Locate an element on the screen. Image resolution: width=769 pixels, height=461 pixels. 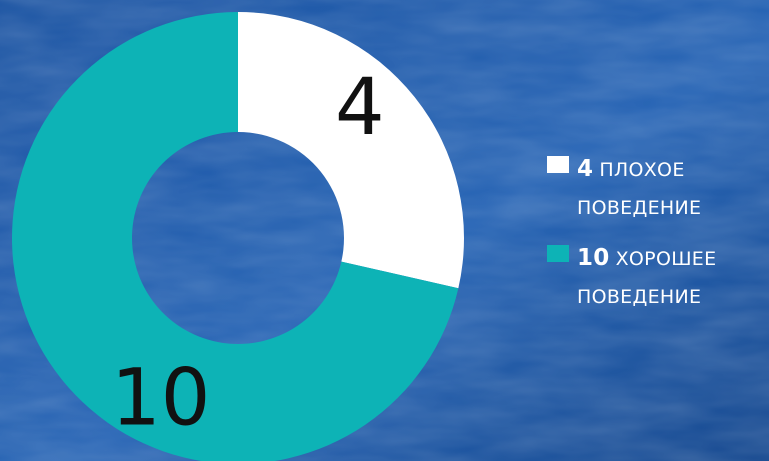
chart-legend: 4 ПЛОХОЕ ПОВЕДЕНИЕ 10 ХОРОШЕЕ ПОВЕДЕНИЕ is located at coordinates (657, 239).